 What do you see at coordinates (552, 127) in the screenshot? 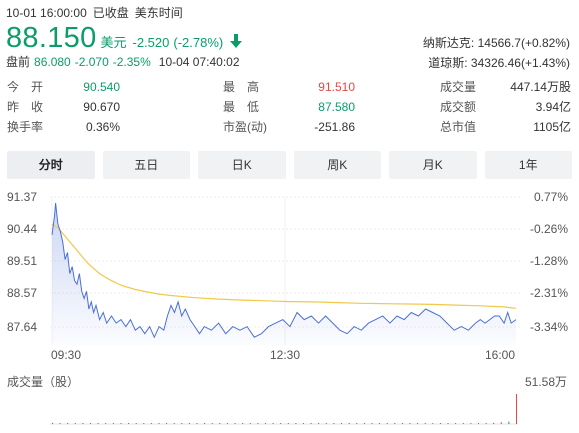
I see `stat-value: 1105亿` at bounding box center [552, 127].